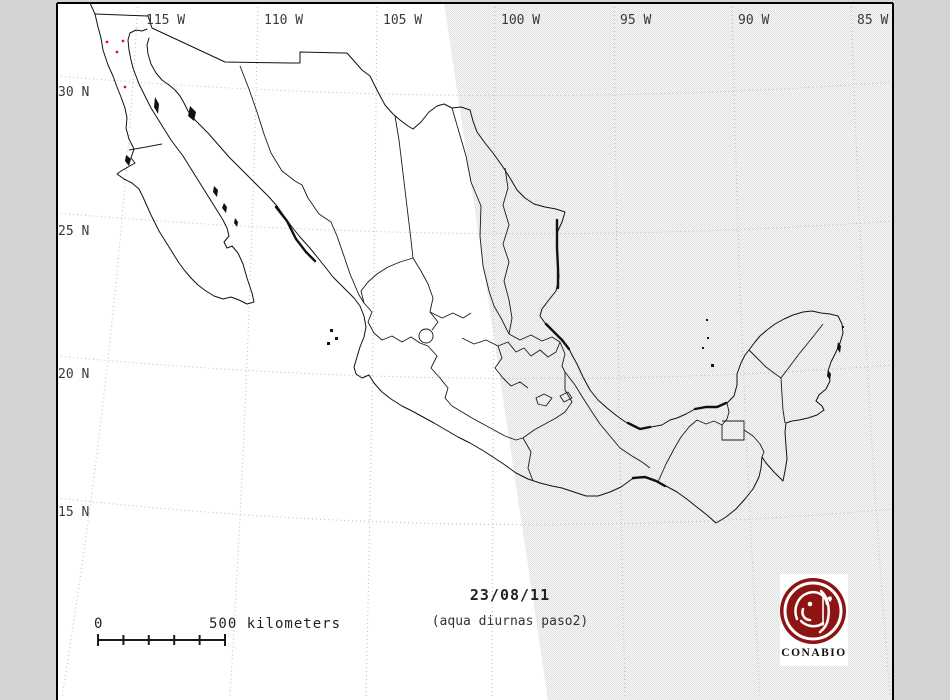 This screenshot has height=700, width=950. What do you see at coordinates (284, 20) in the screenshot?
I see `lon-label-110w: 110 W` at bounding box center [284, 20].